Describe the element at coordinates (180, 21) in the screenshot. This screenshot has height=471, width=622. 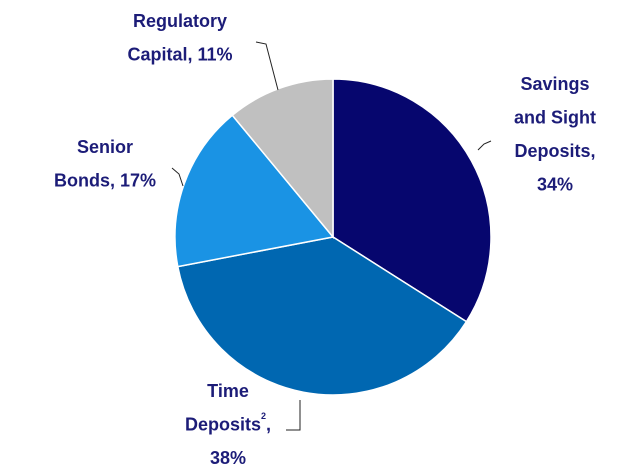
I see `label-line: Regulatory` at that location.